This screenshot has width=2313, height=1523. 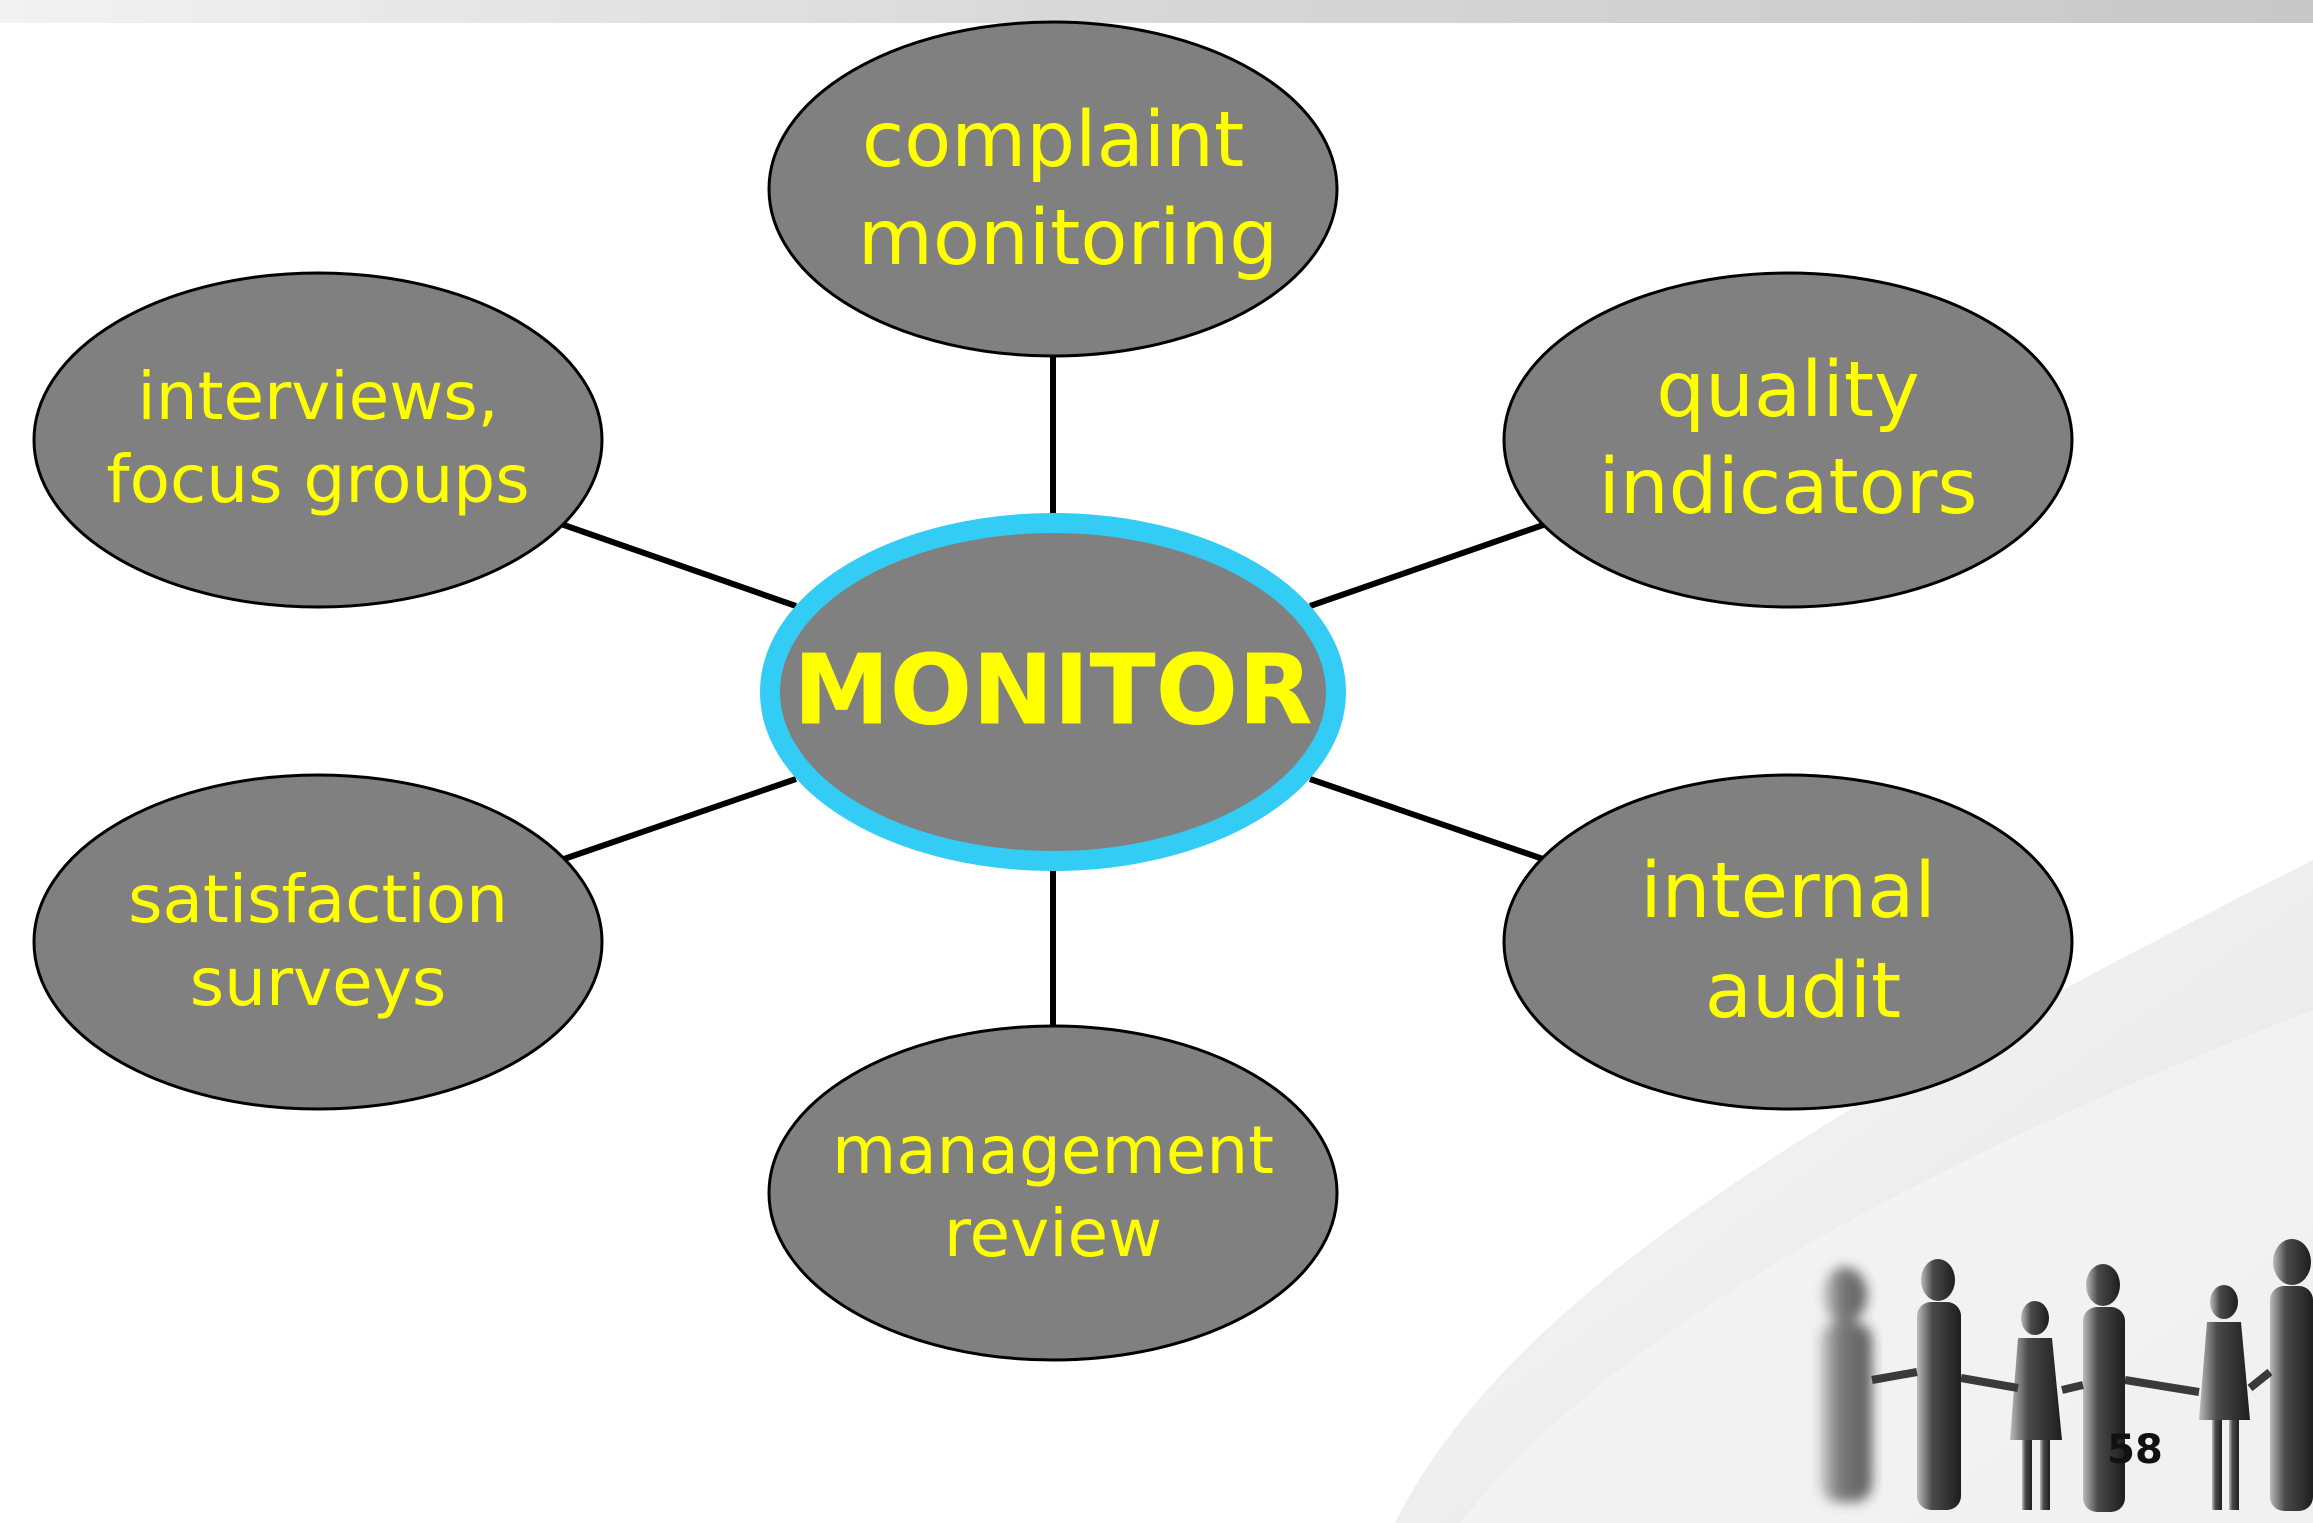 I want to click on connector-satisfaction-surveys, so click(x=678, y=819).